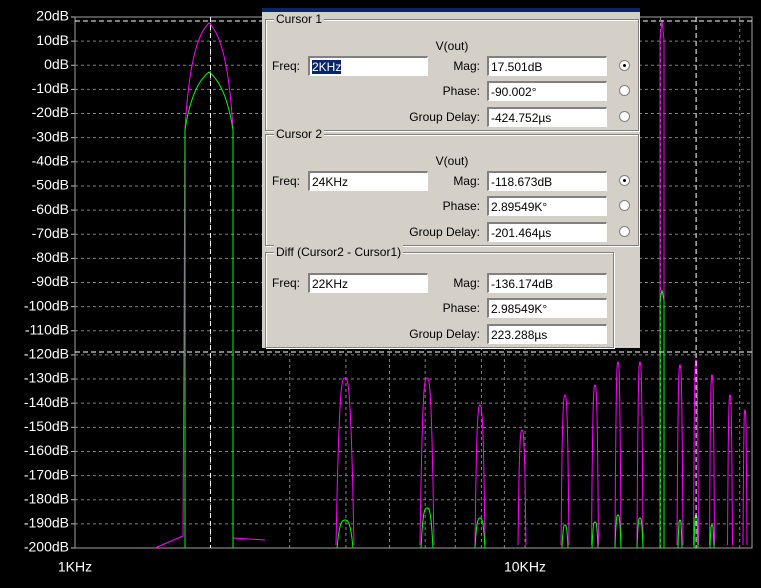  Describe the element at coordinates (46, 474) in the screenshot. I see `y-tick-label: -170dB` at that location.